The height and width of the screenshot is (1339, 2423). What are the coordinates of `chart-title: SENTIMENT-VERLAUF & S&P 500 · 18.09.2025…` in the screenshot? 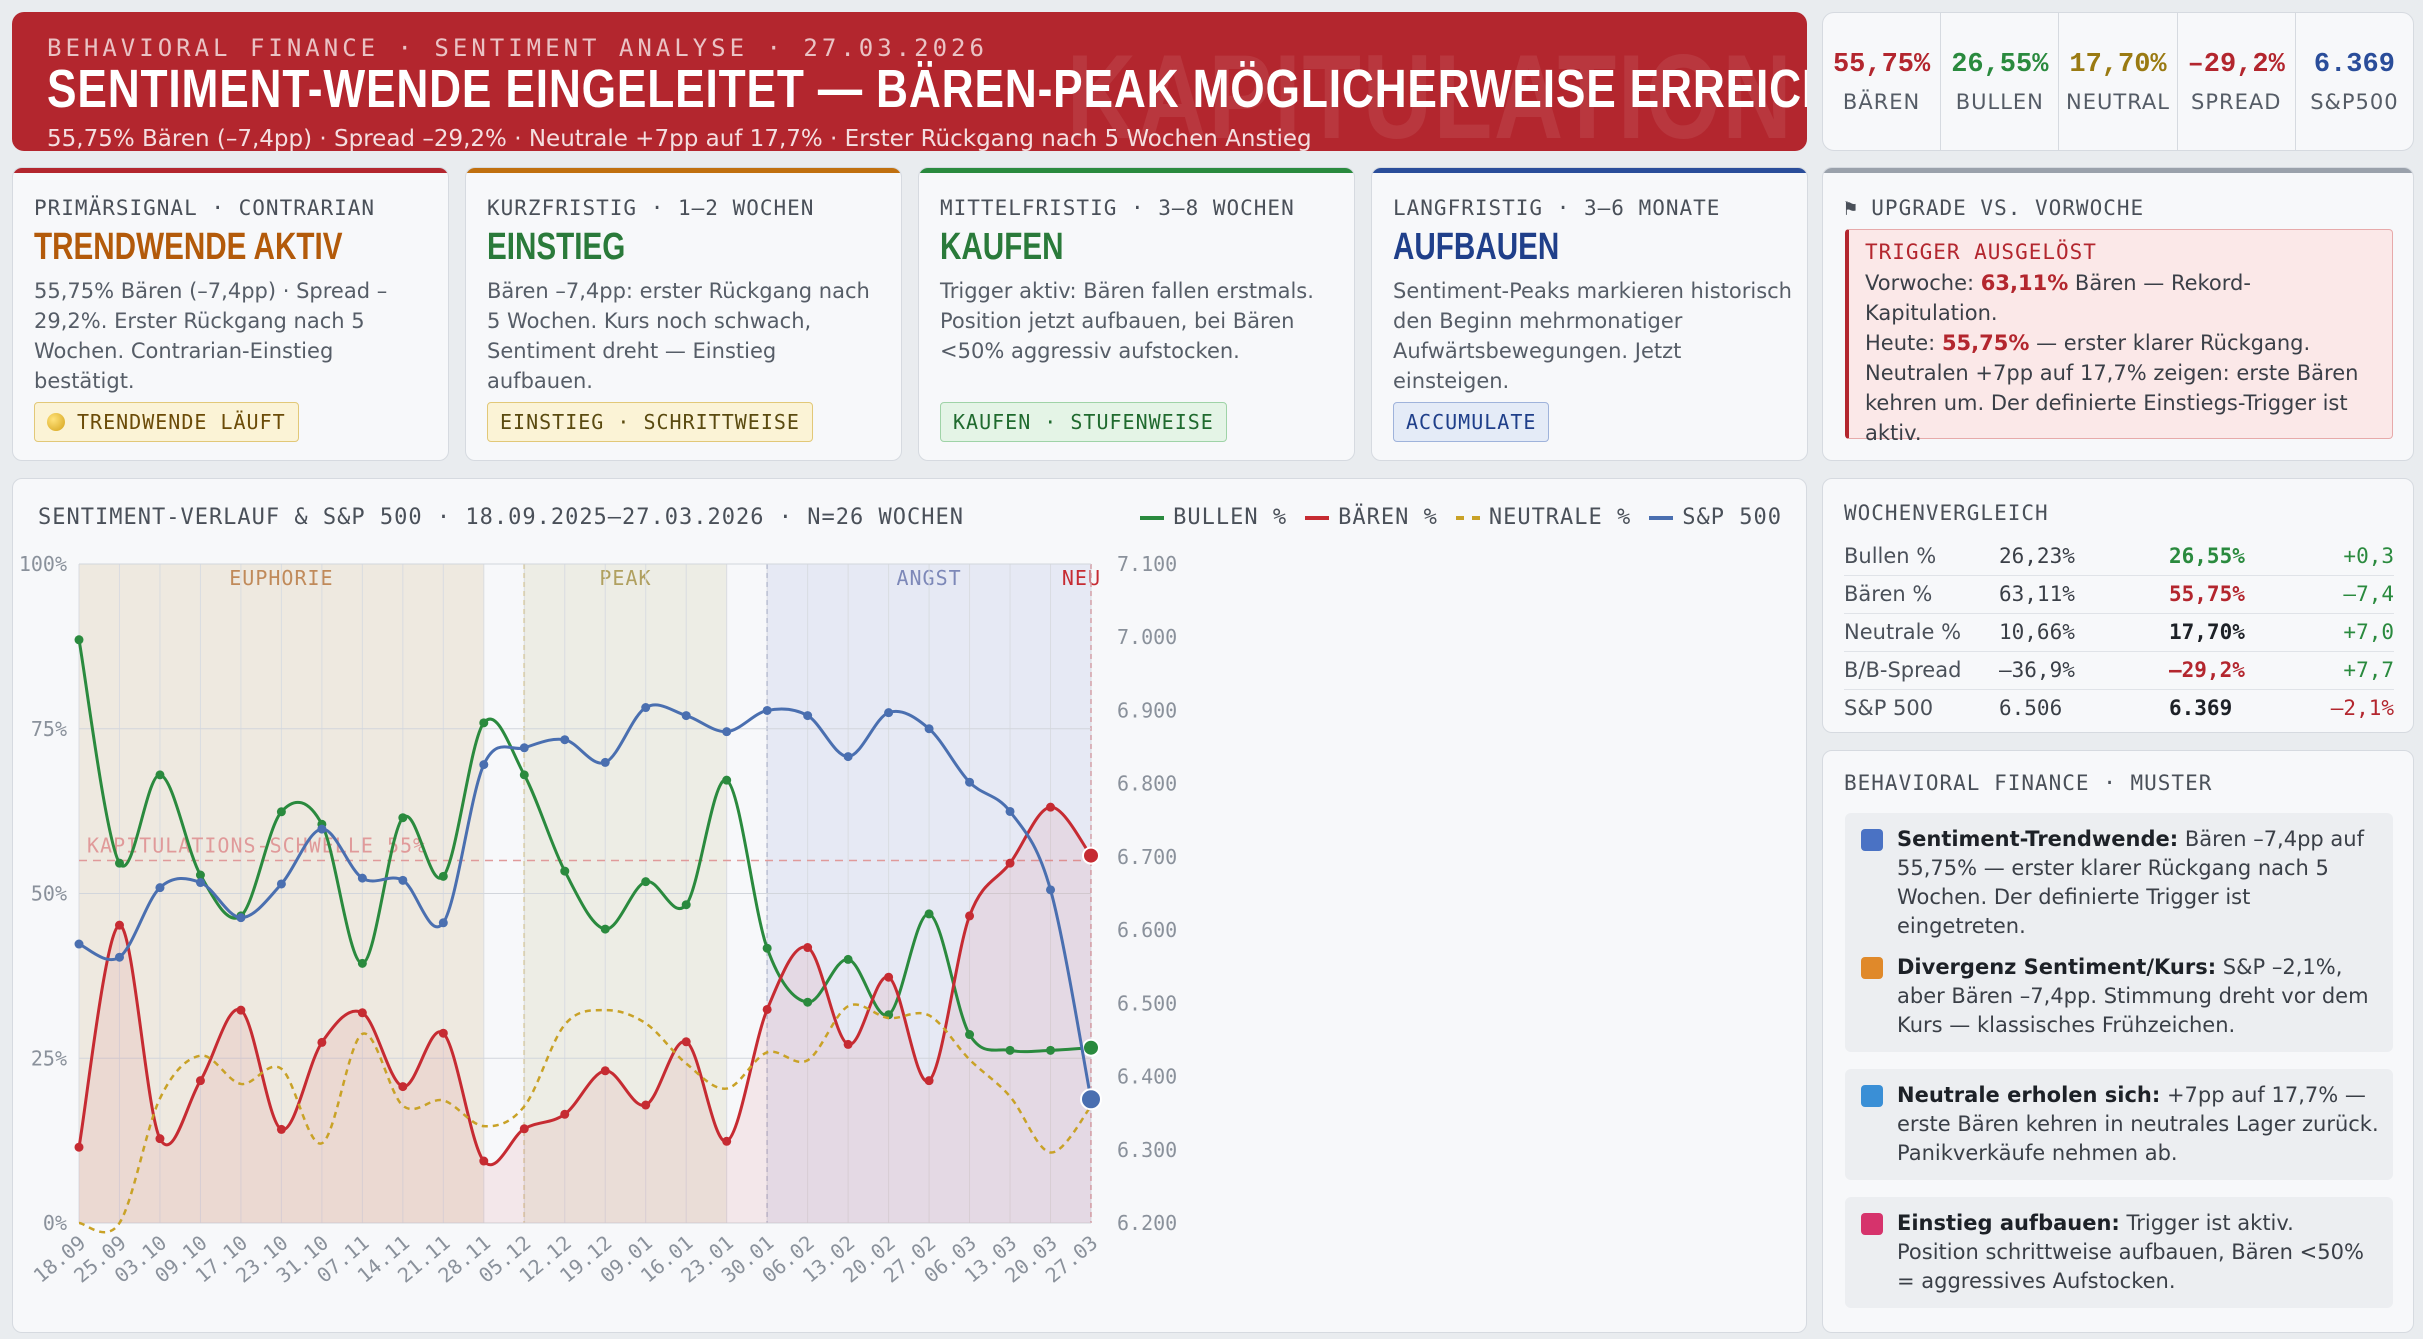 It's located at (501, 517).